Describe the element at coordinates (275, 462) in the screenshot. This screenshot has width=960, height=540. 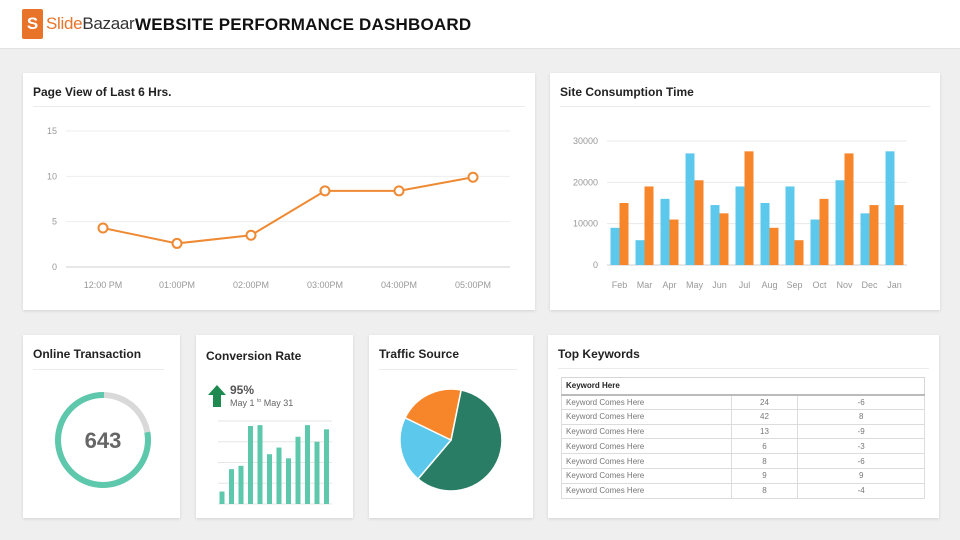
I see `conversion-bar-chart` at that location.